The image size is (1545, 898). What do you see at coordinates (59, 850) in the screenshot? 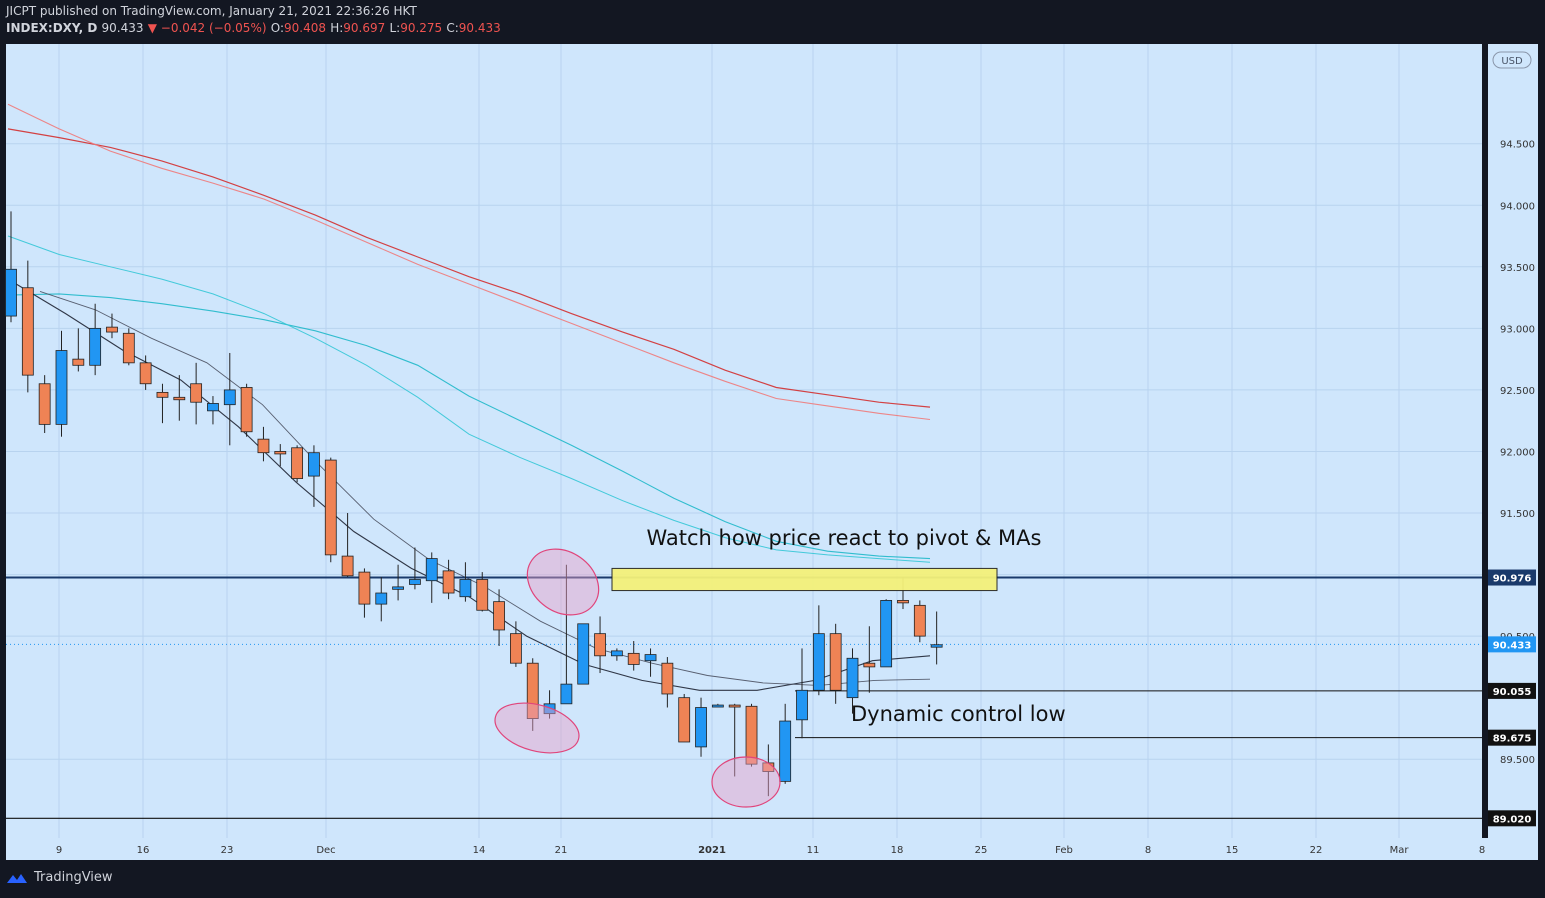
I see `x-tick-label: 9` at bounding box center [59, 850].